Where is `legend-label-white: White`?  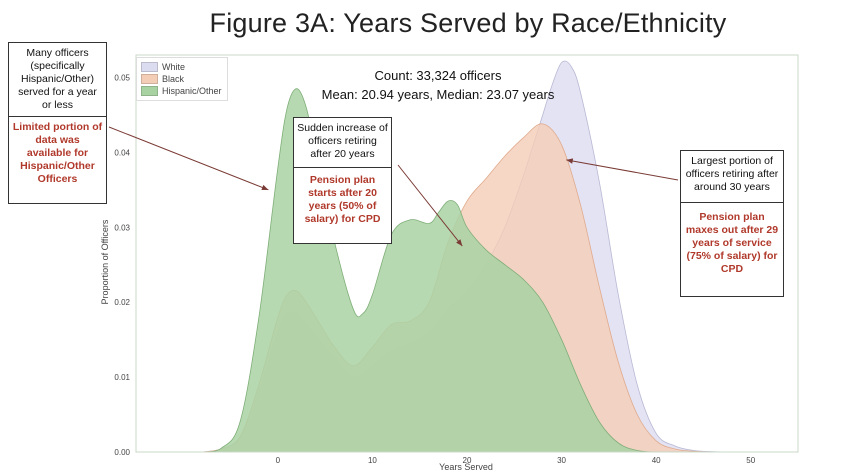 legend-label-white: White is located at coordinates (174, 67).